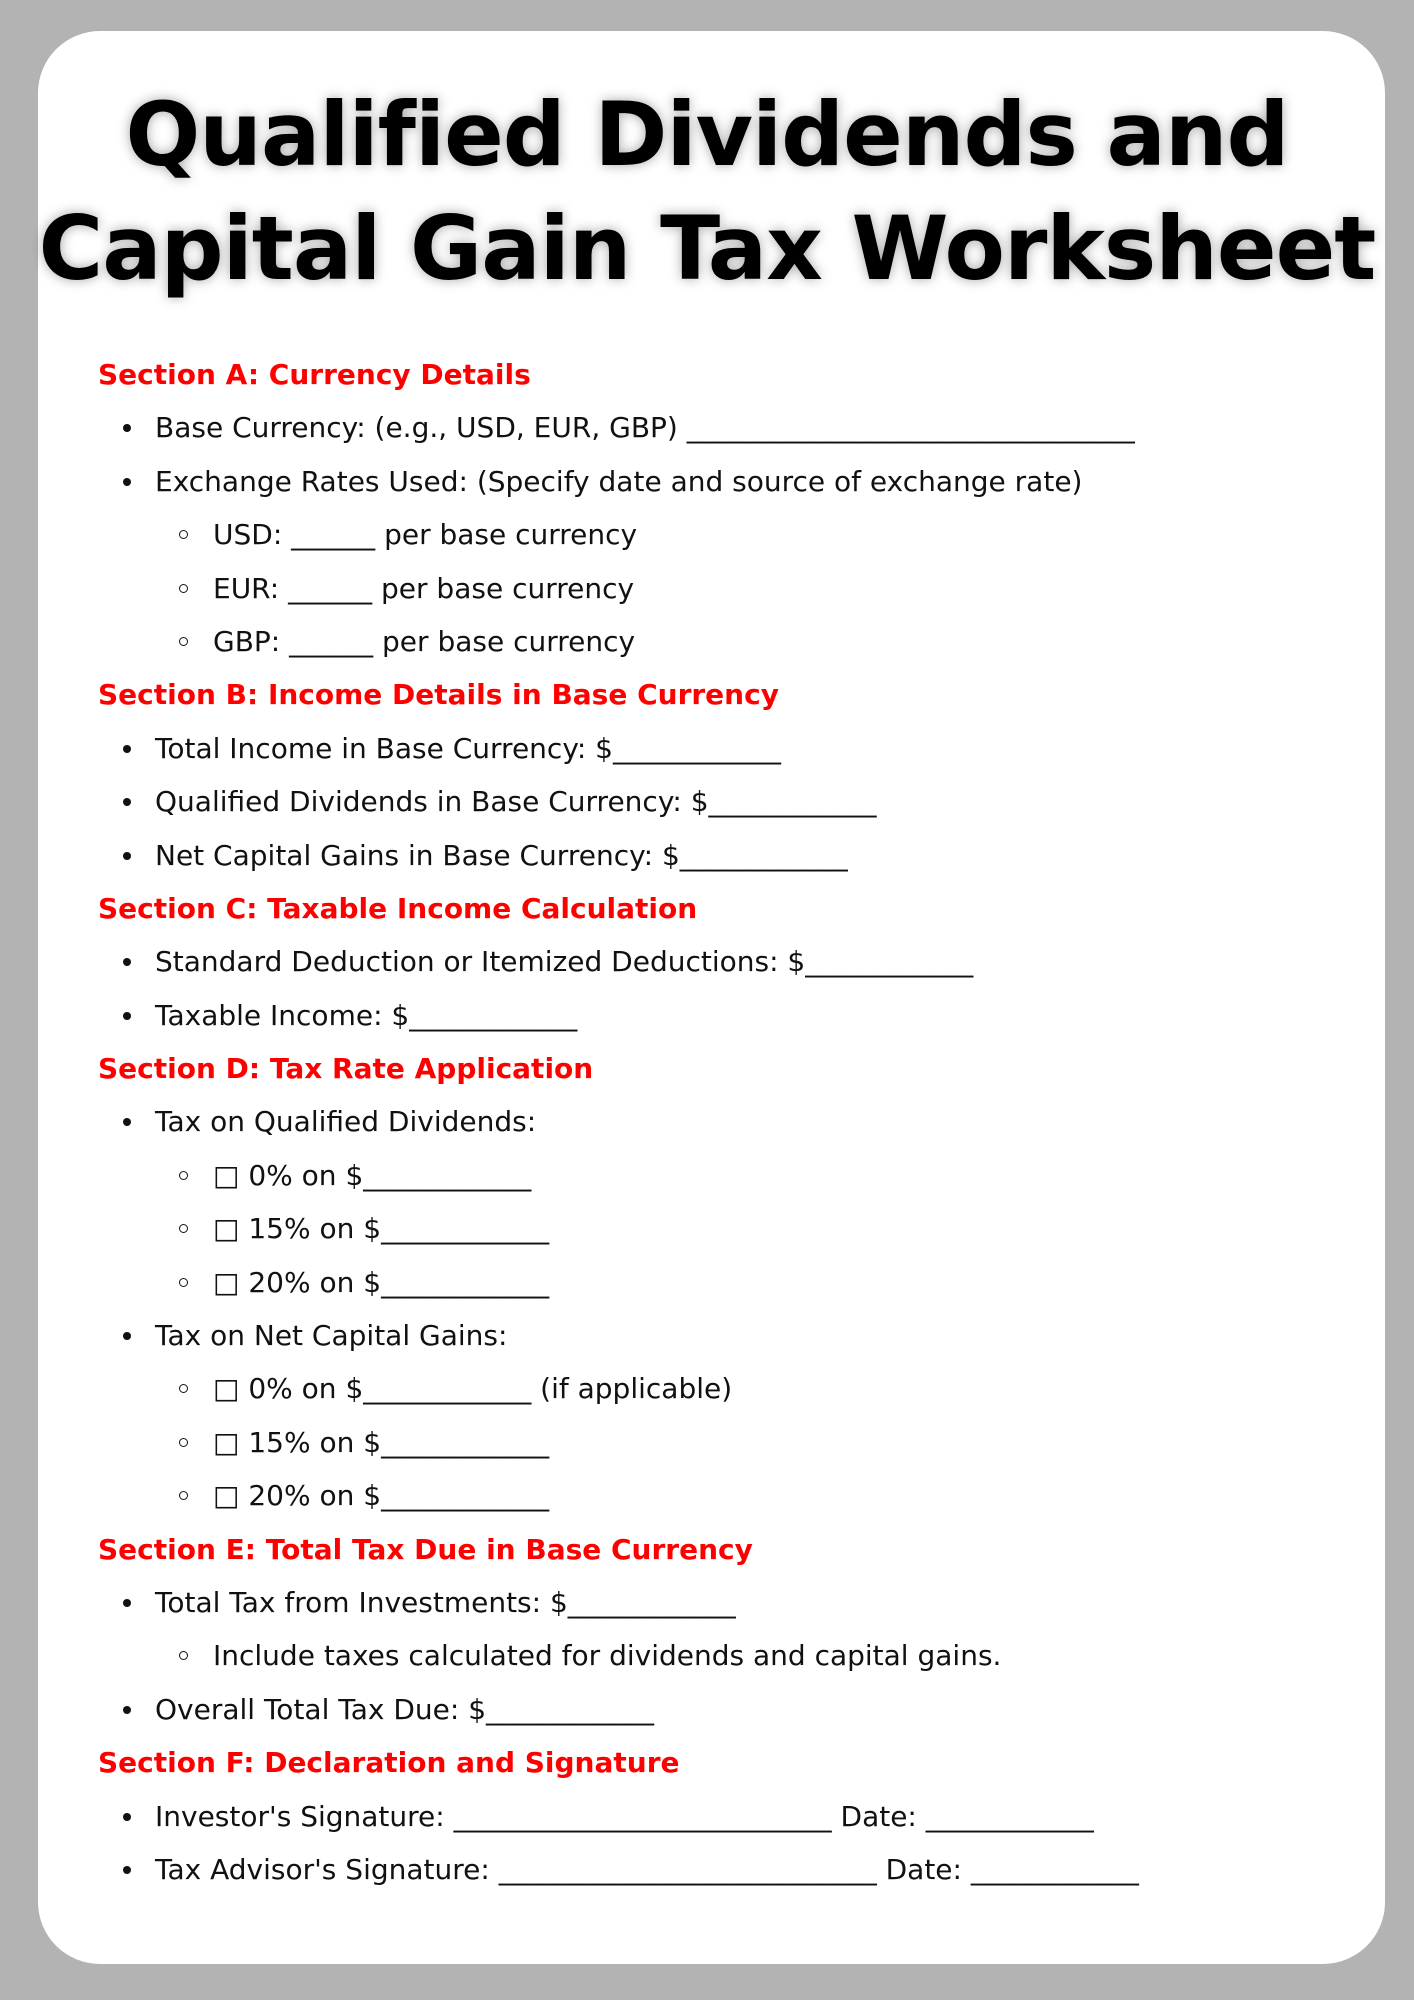 Image resolution: width=1414 pixels, height=2000 pixels. Describe the element at coordinates (314, 374) in the screenshot. I see `section-heading: Section A: Currency Details` at that location.